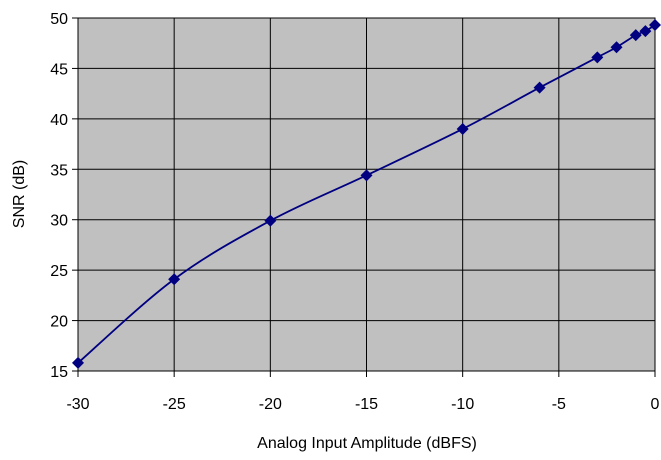  I want to click on y-tick-label: 20, so click(59, 322).